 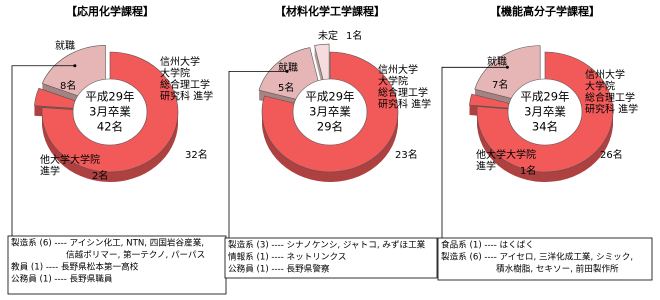 I want to click on detail-text: 製造系 (6) ---- アイセロ, 三洋化成工業, シミック,, so click(x=537, y=257).